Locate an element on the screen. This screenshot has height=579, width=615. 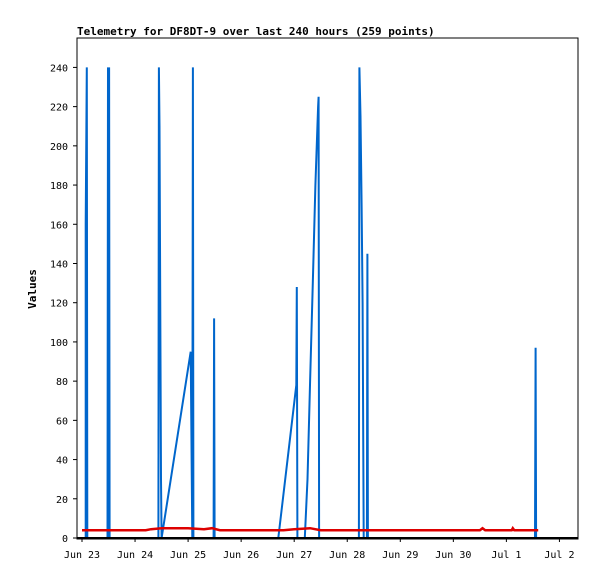
y-tick-label: 20 is located at coordinates (62, 500).